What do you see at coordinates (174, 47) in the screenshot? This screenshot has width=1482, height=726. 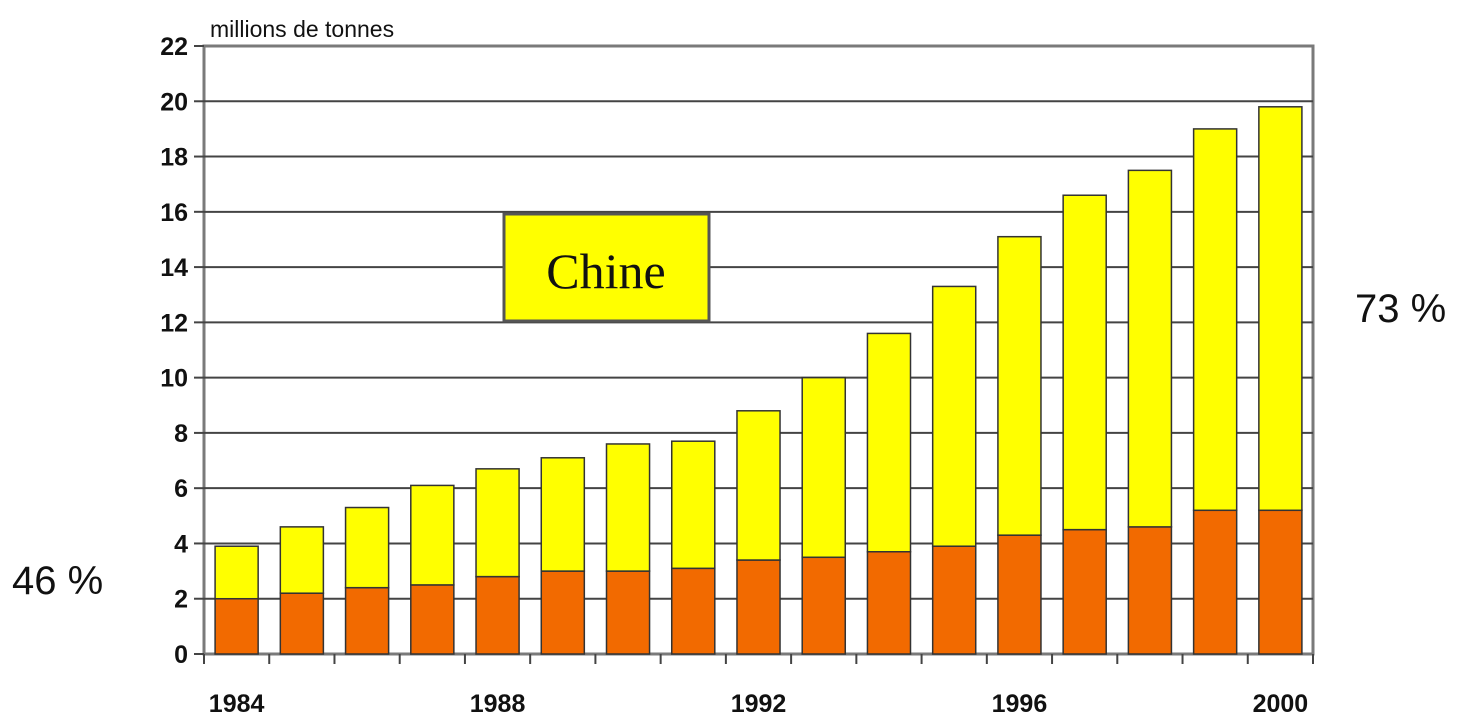 I see `y-tick-label: 22` at bounding box center [174, 47].